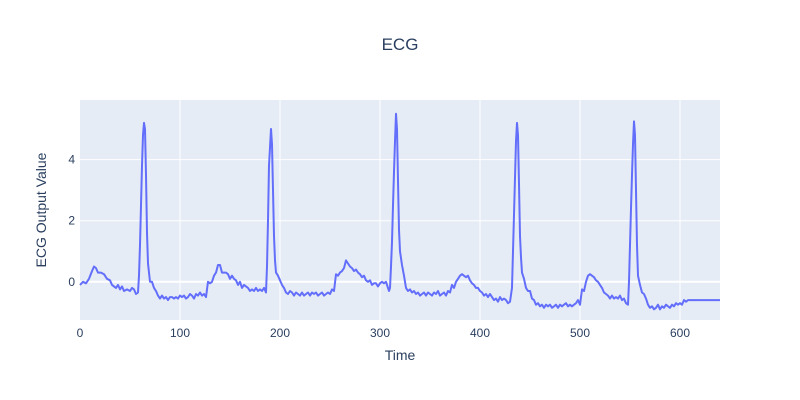 The image size is (800, 400). What do you see at coordinates (380, 333) in the screenshot?
I see `x-tick-label: 300` at bounding box center [380, 333].